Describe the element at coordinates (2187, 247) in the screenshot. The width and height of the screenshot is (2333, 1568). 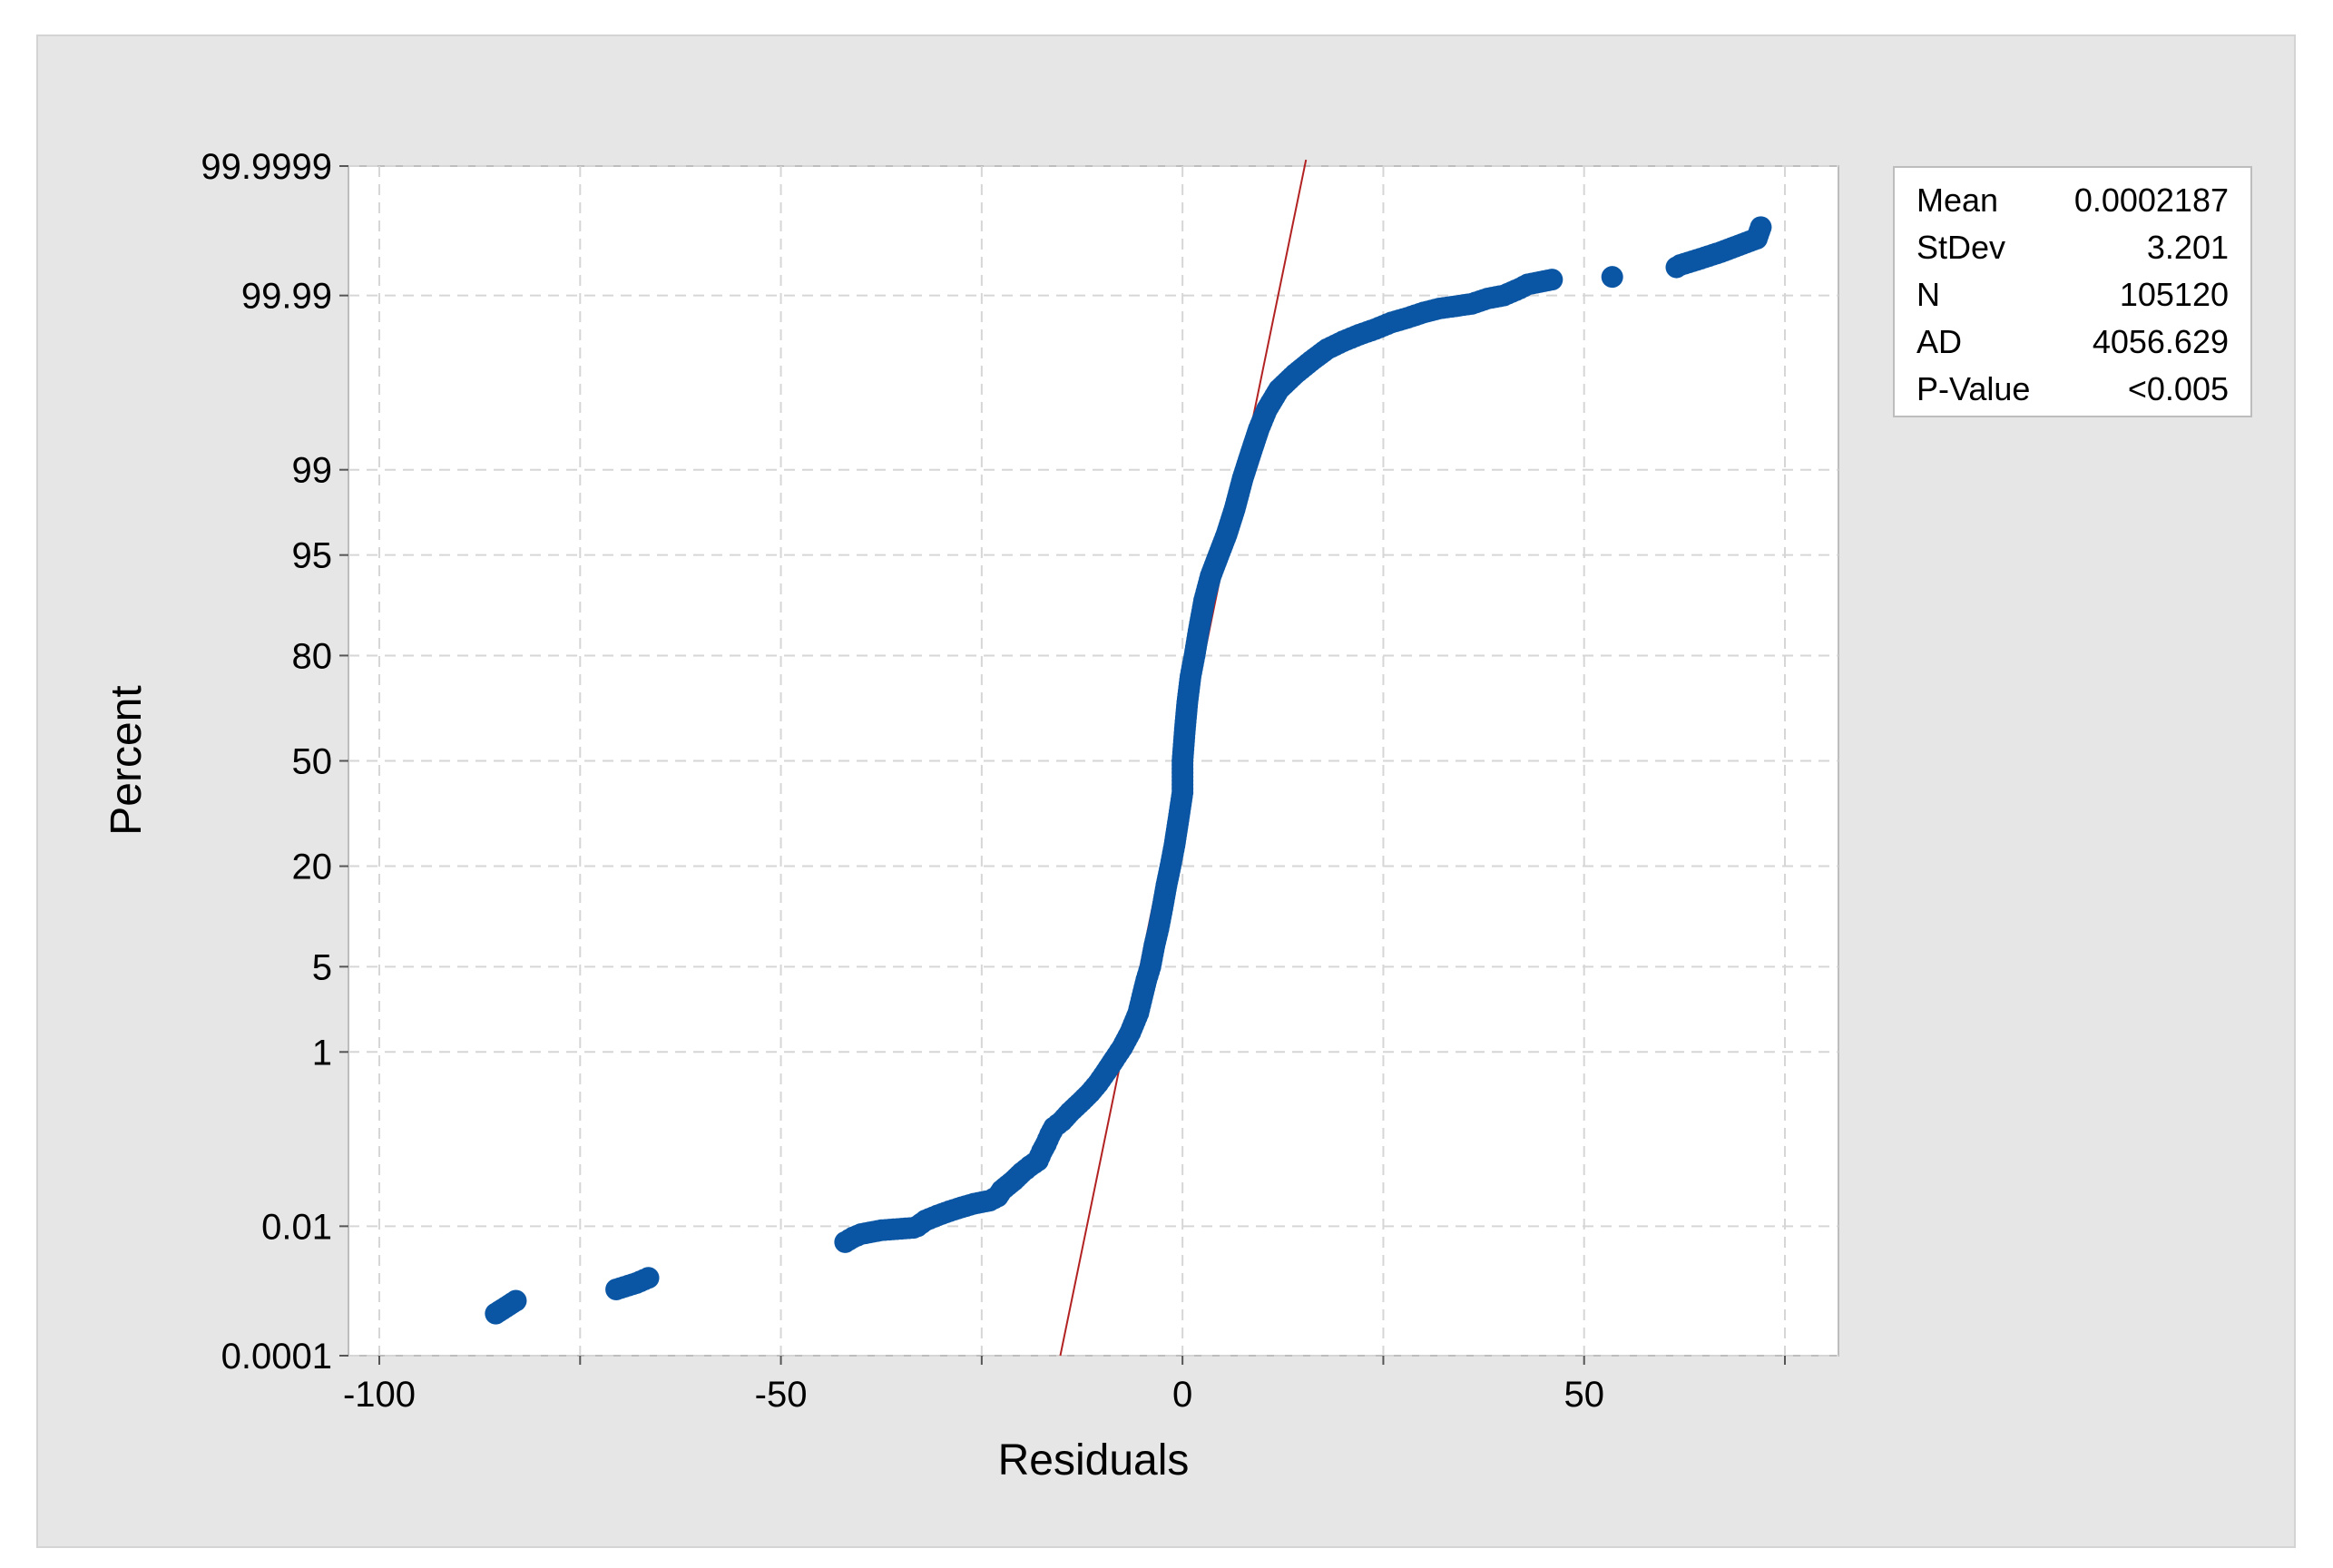
I see `stat-value: 3.201` at that location.